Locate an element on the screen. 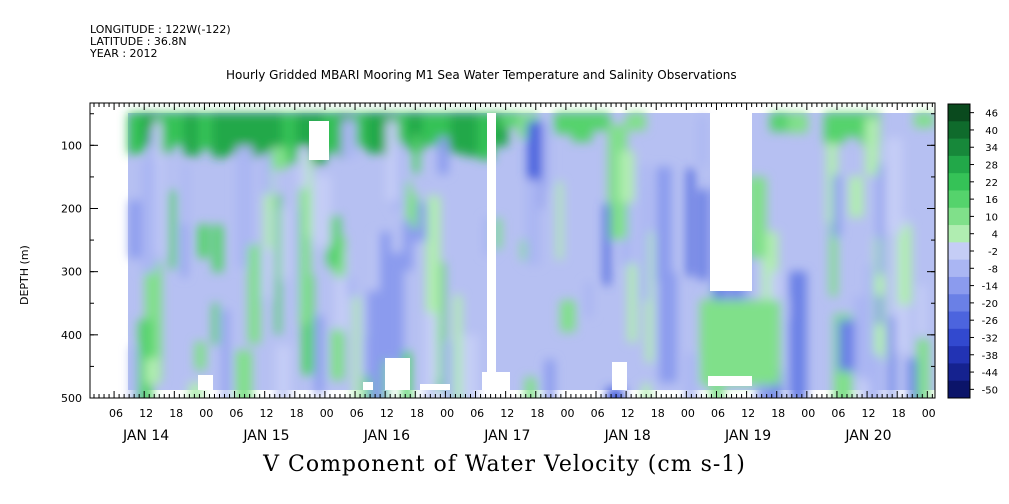 Image resolution: width=1009 pixels, height=504 pixels. x-day-label: JAN 17 is located at coordinates (506, 436).